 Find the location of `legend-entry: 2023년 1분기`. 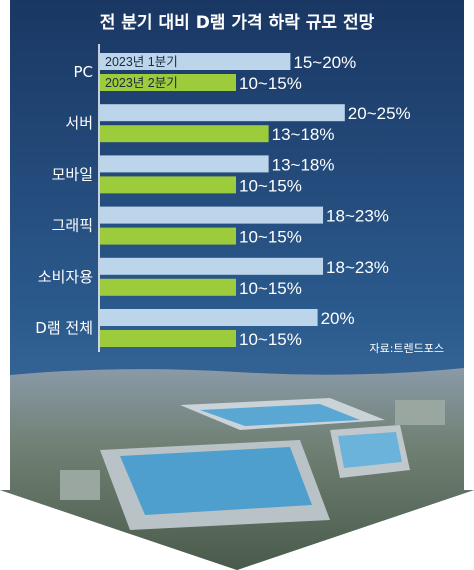

legend-entry: 2023년 1분기 is located at coordinates (141, 62).